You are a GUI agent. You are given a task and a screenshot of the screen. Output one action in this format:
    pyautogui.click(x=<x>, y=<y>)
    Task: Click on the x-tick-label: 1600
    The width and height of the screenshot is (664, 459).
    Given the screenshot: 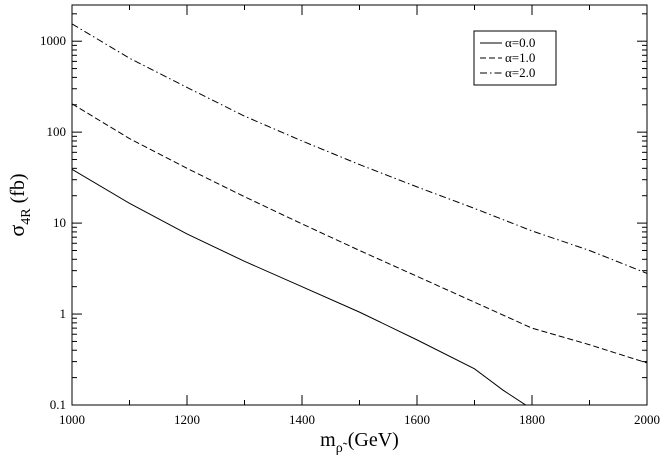 What is the action you would take?
    pyautogui.click(x=417, y=419)
    